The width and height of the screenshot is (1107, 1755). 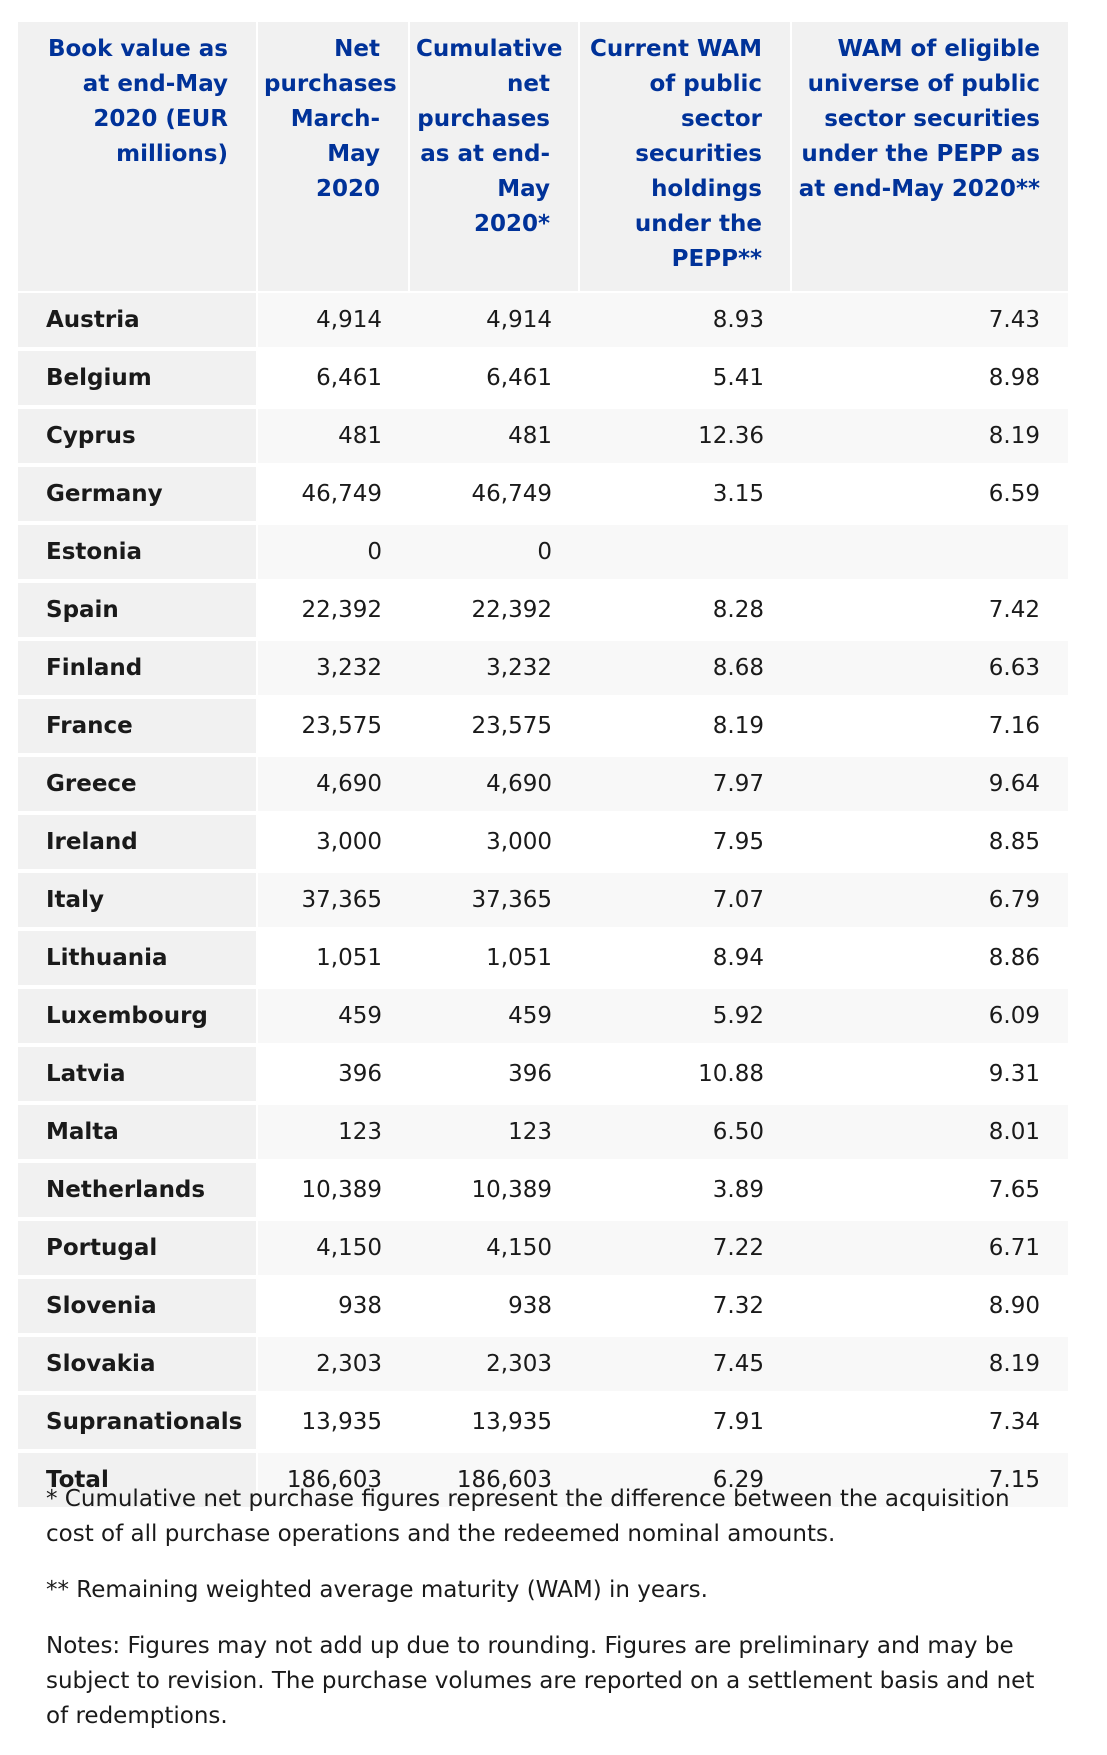 What do you see at coordinates (334, 378) in the screenshot?
I see `cell-net-purchases: 6,461` at bounding box center [334, 378].